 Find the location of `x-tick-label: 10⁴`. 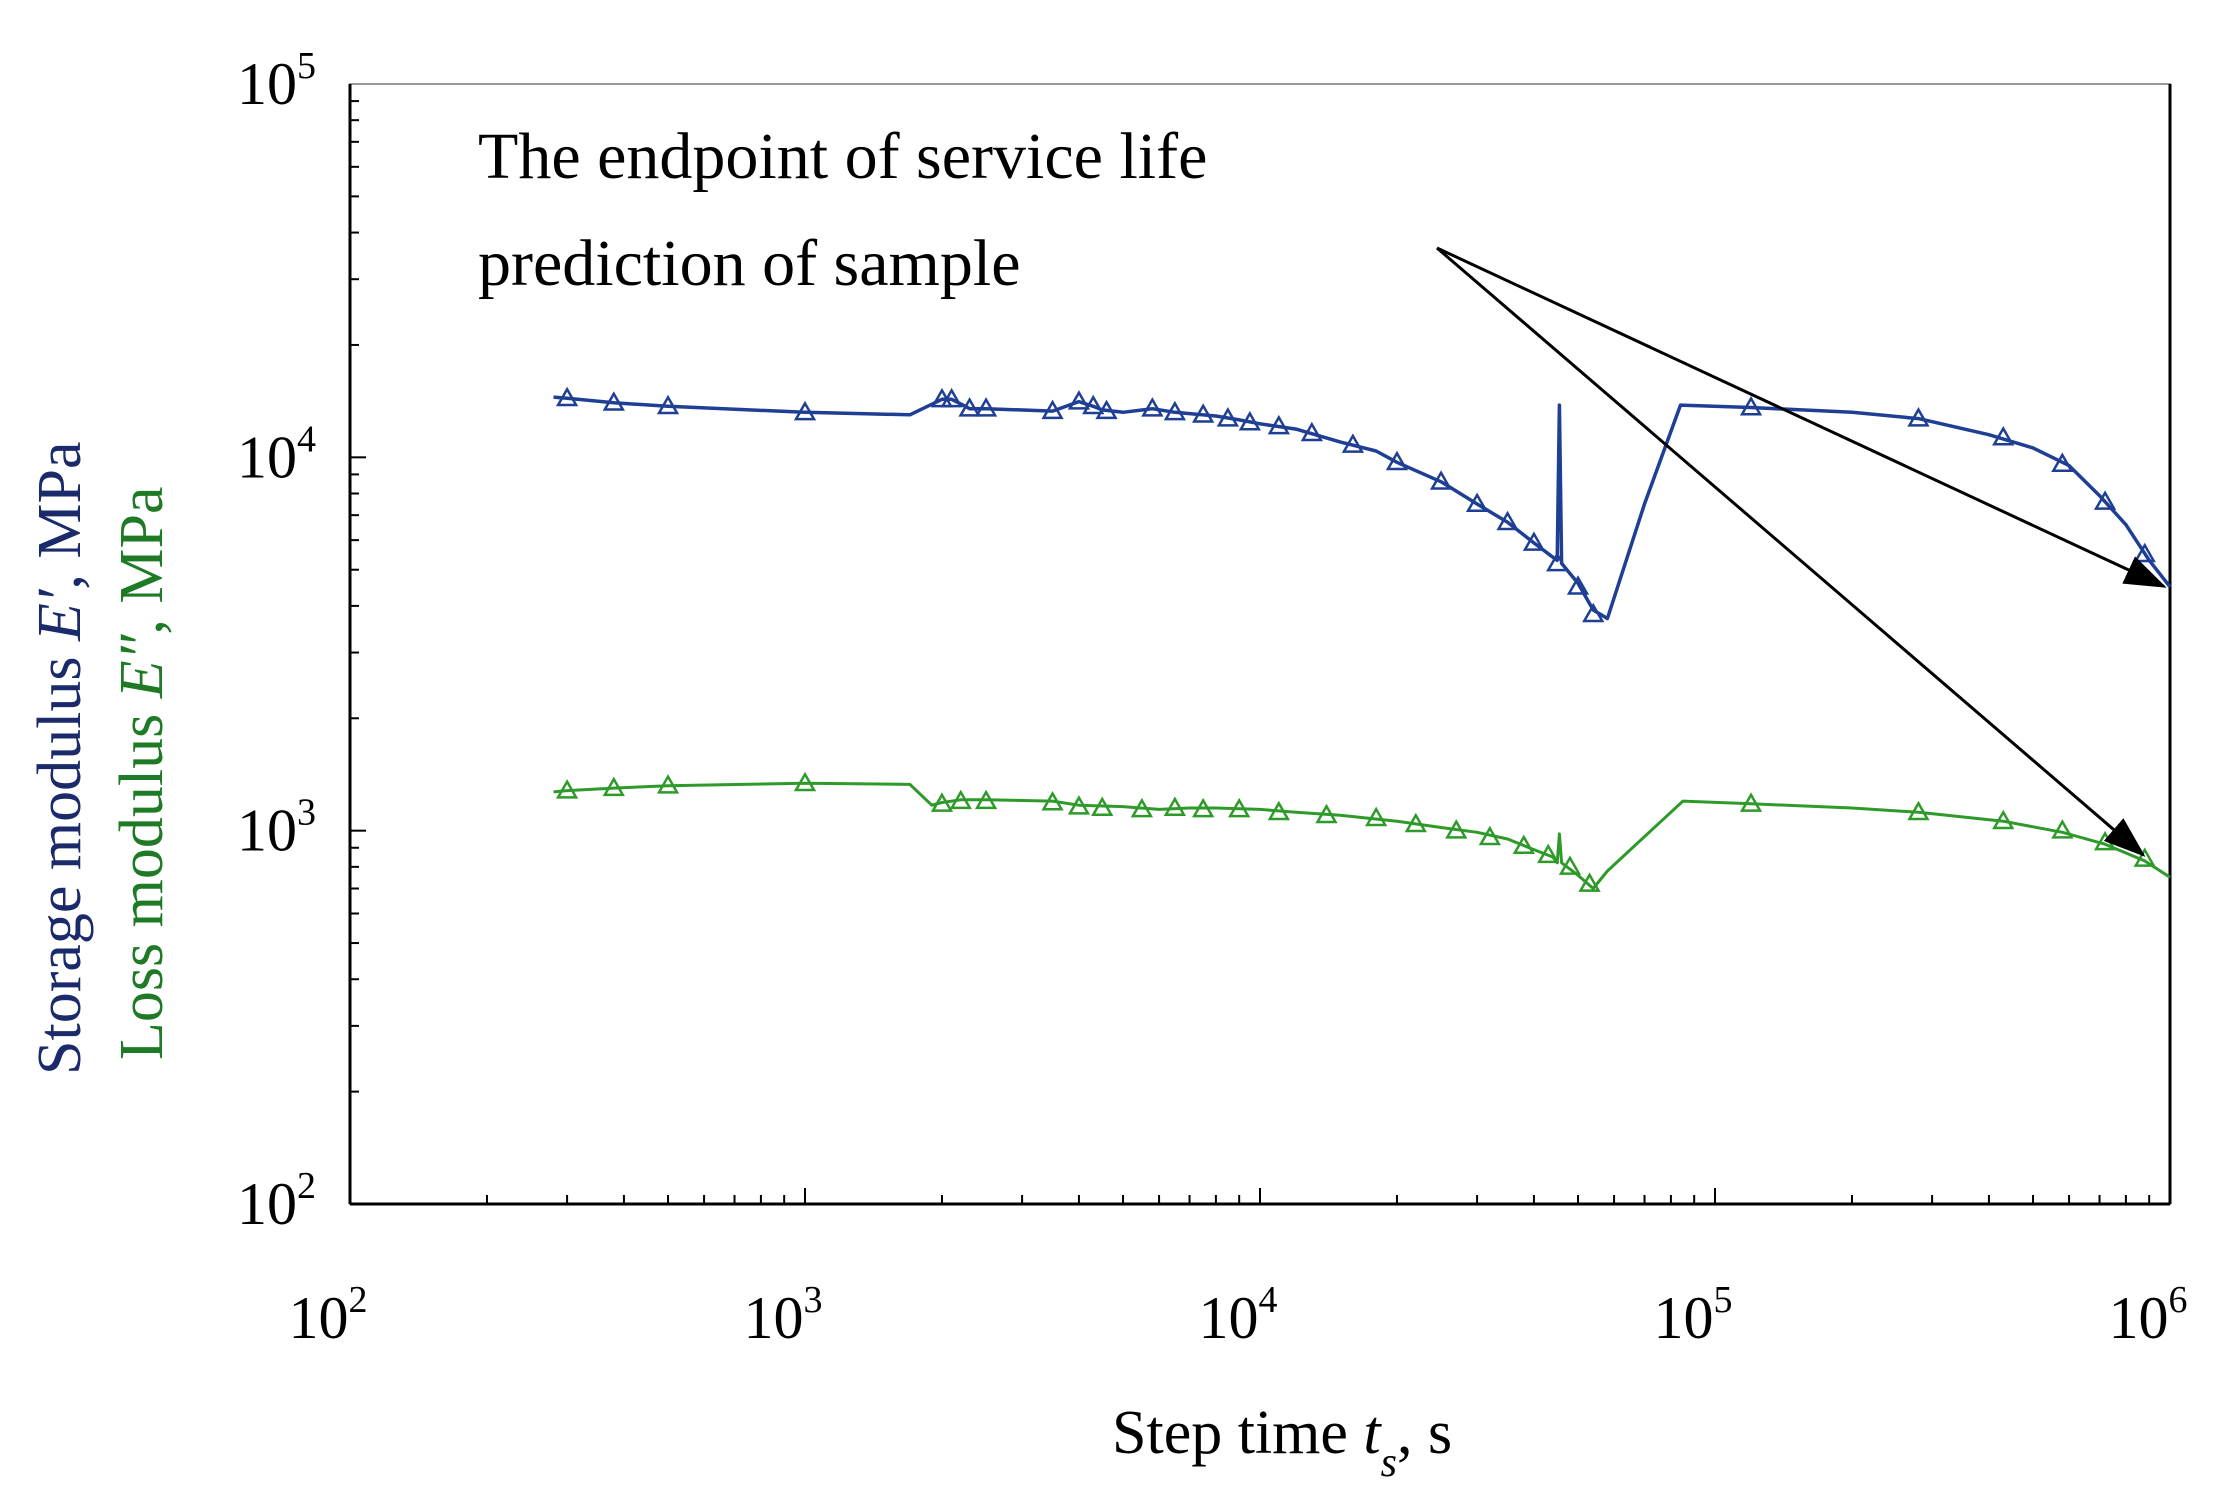

x-tick-label: 10⁴ is located at coordinates (1238, 1315).